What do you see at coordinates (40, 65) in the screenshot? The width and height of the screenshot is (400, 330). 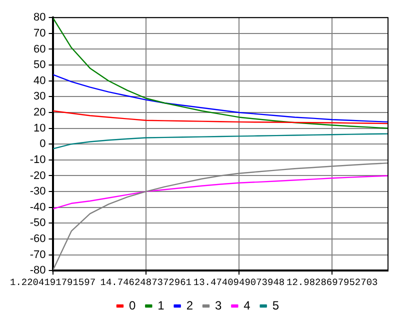 I see `y-tick-label: 50` at bounding box center [40, 65].